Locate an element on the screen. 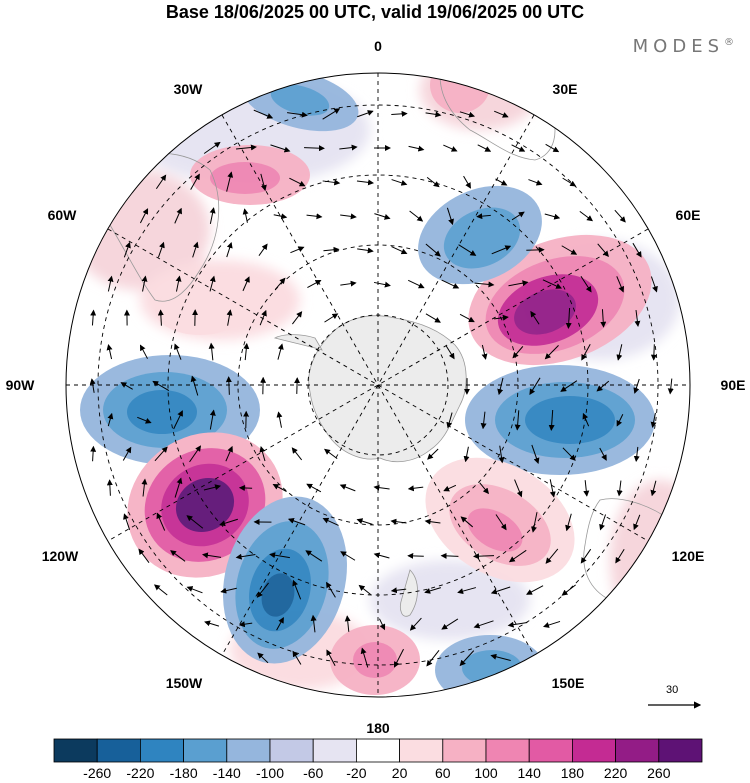 This screenshot has height=783, width=750. lon-label-60w: 60W is located at coordinates (63, 215).